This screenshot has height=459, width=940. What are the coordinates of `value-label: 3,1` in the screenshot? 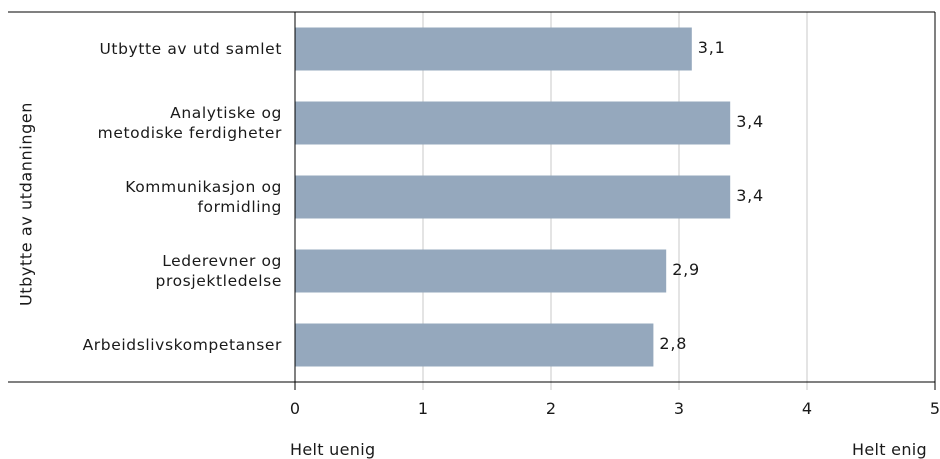 It's located at (711, 47).